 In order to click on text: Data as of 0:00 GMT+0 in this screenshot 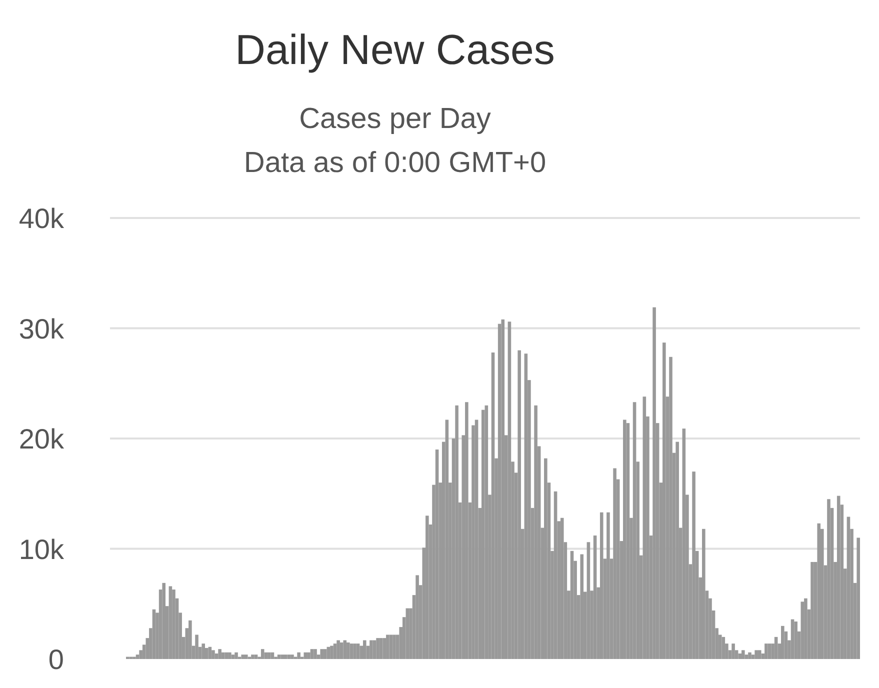, I will do `click(395, 163)`.